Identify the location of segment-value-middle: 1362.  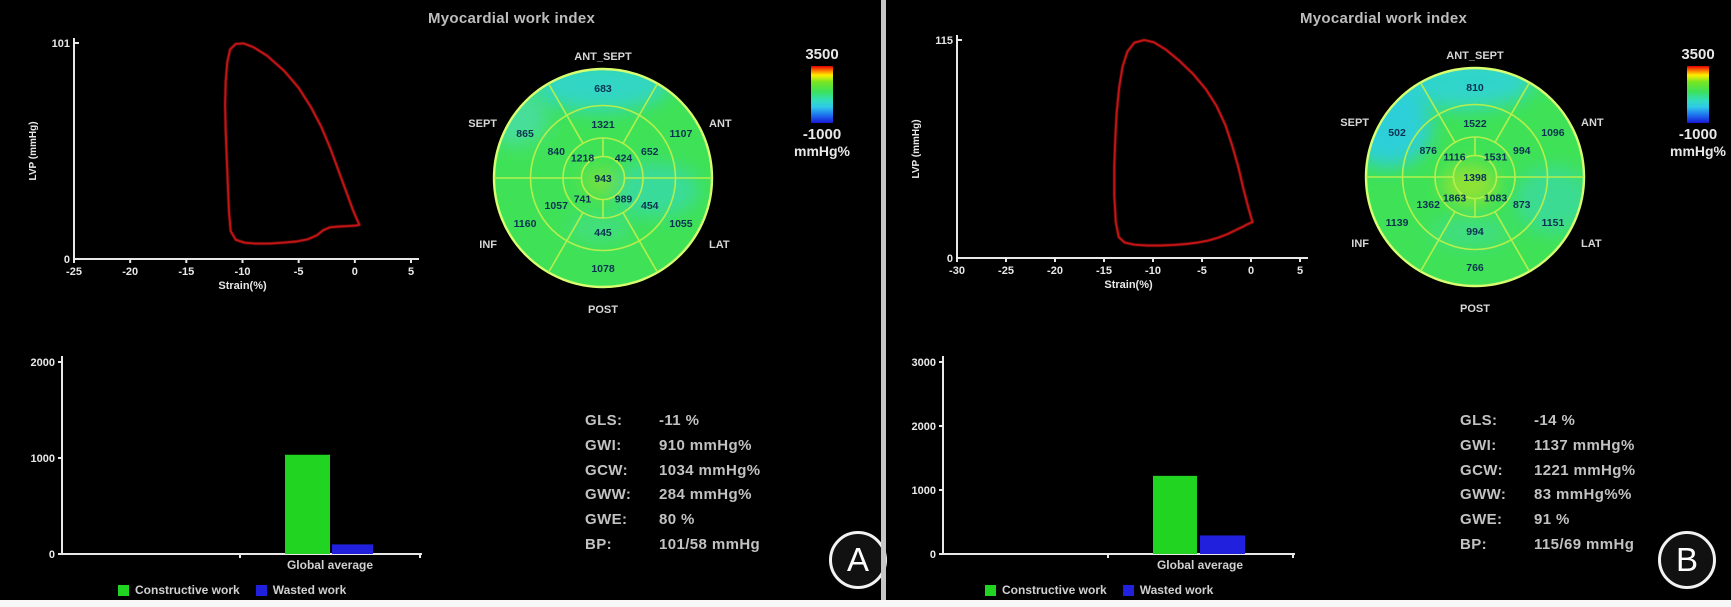
(1429, 205).